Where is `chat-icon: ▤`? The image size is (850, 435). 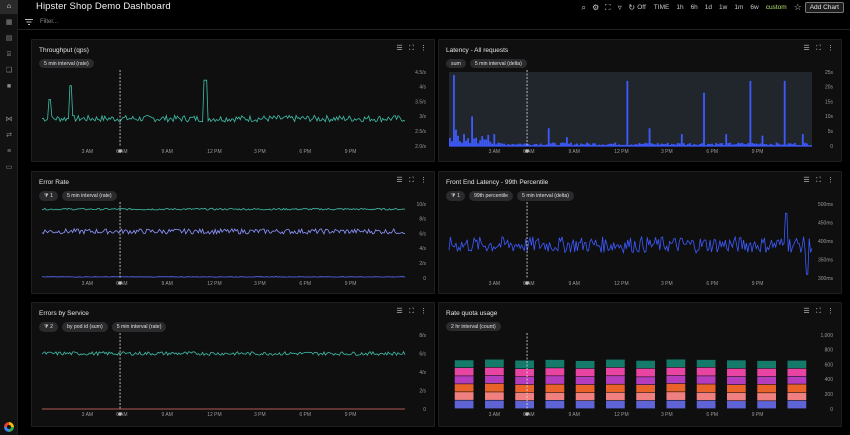
chat-icon: ▤ is located at coordinates (9, 38).